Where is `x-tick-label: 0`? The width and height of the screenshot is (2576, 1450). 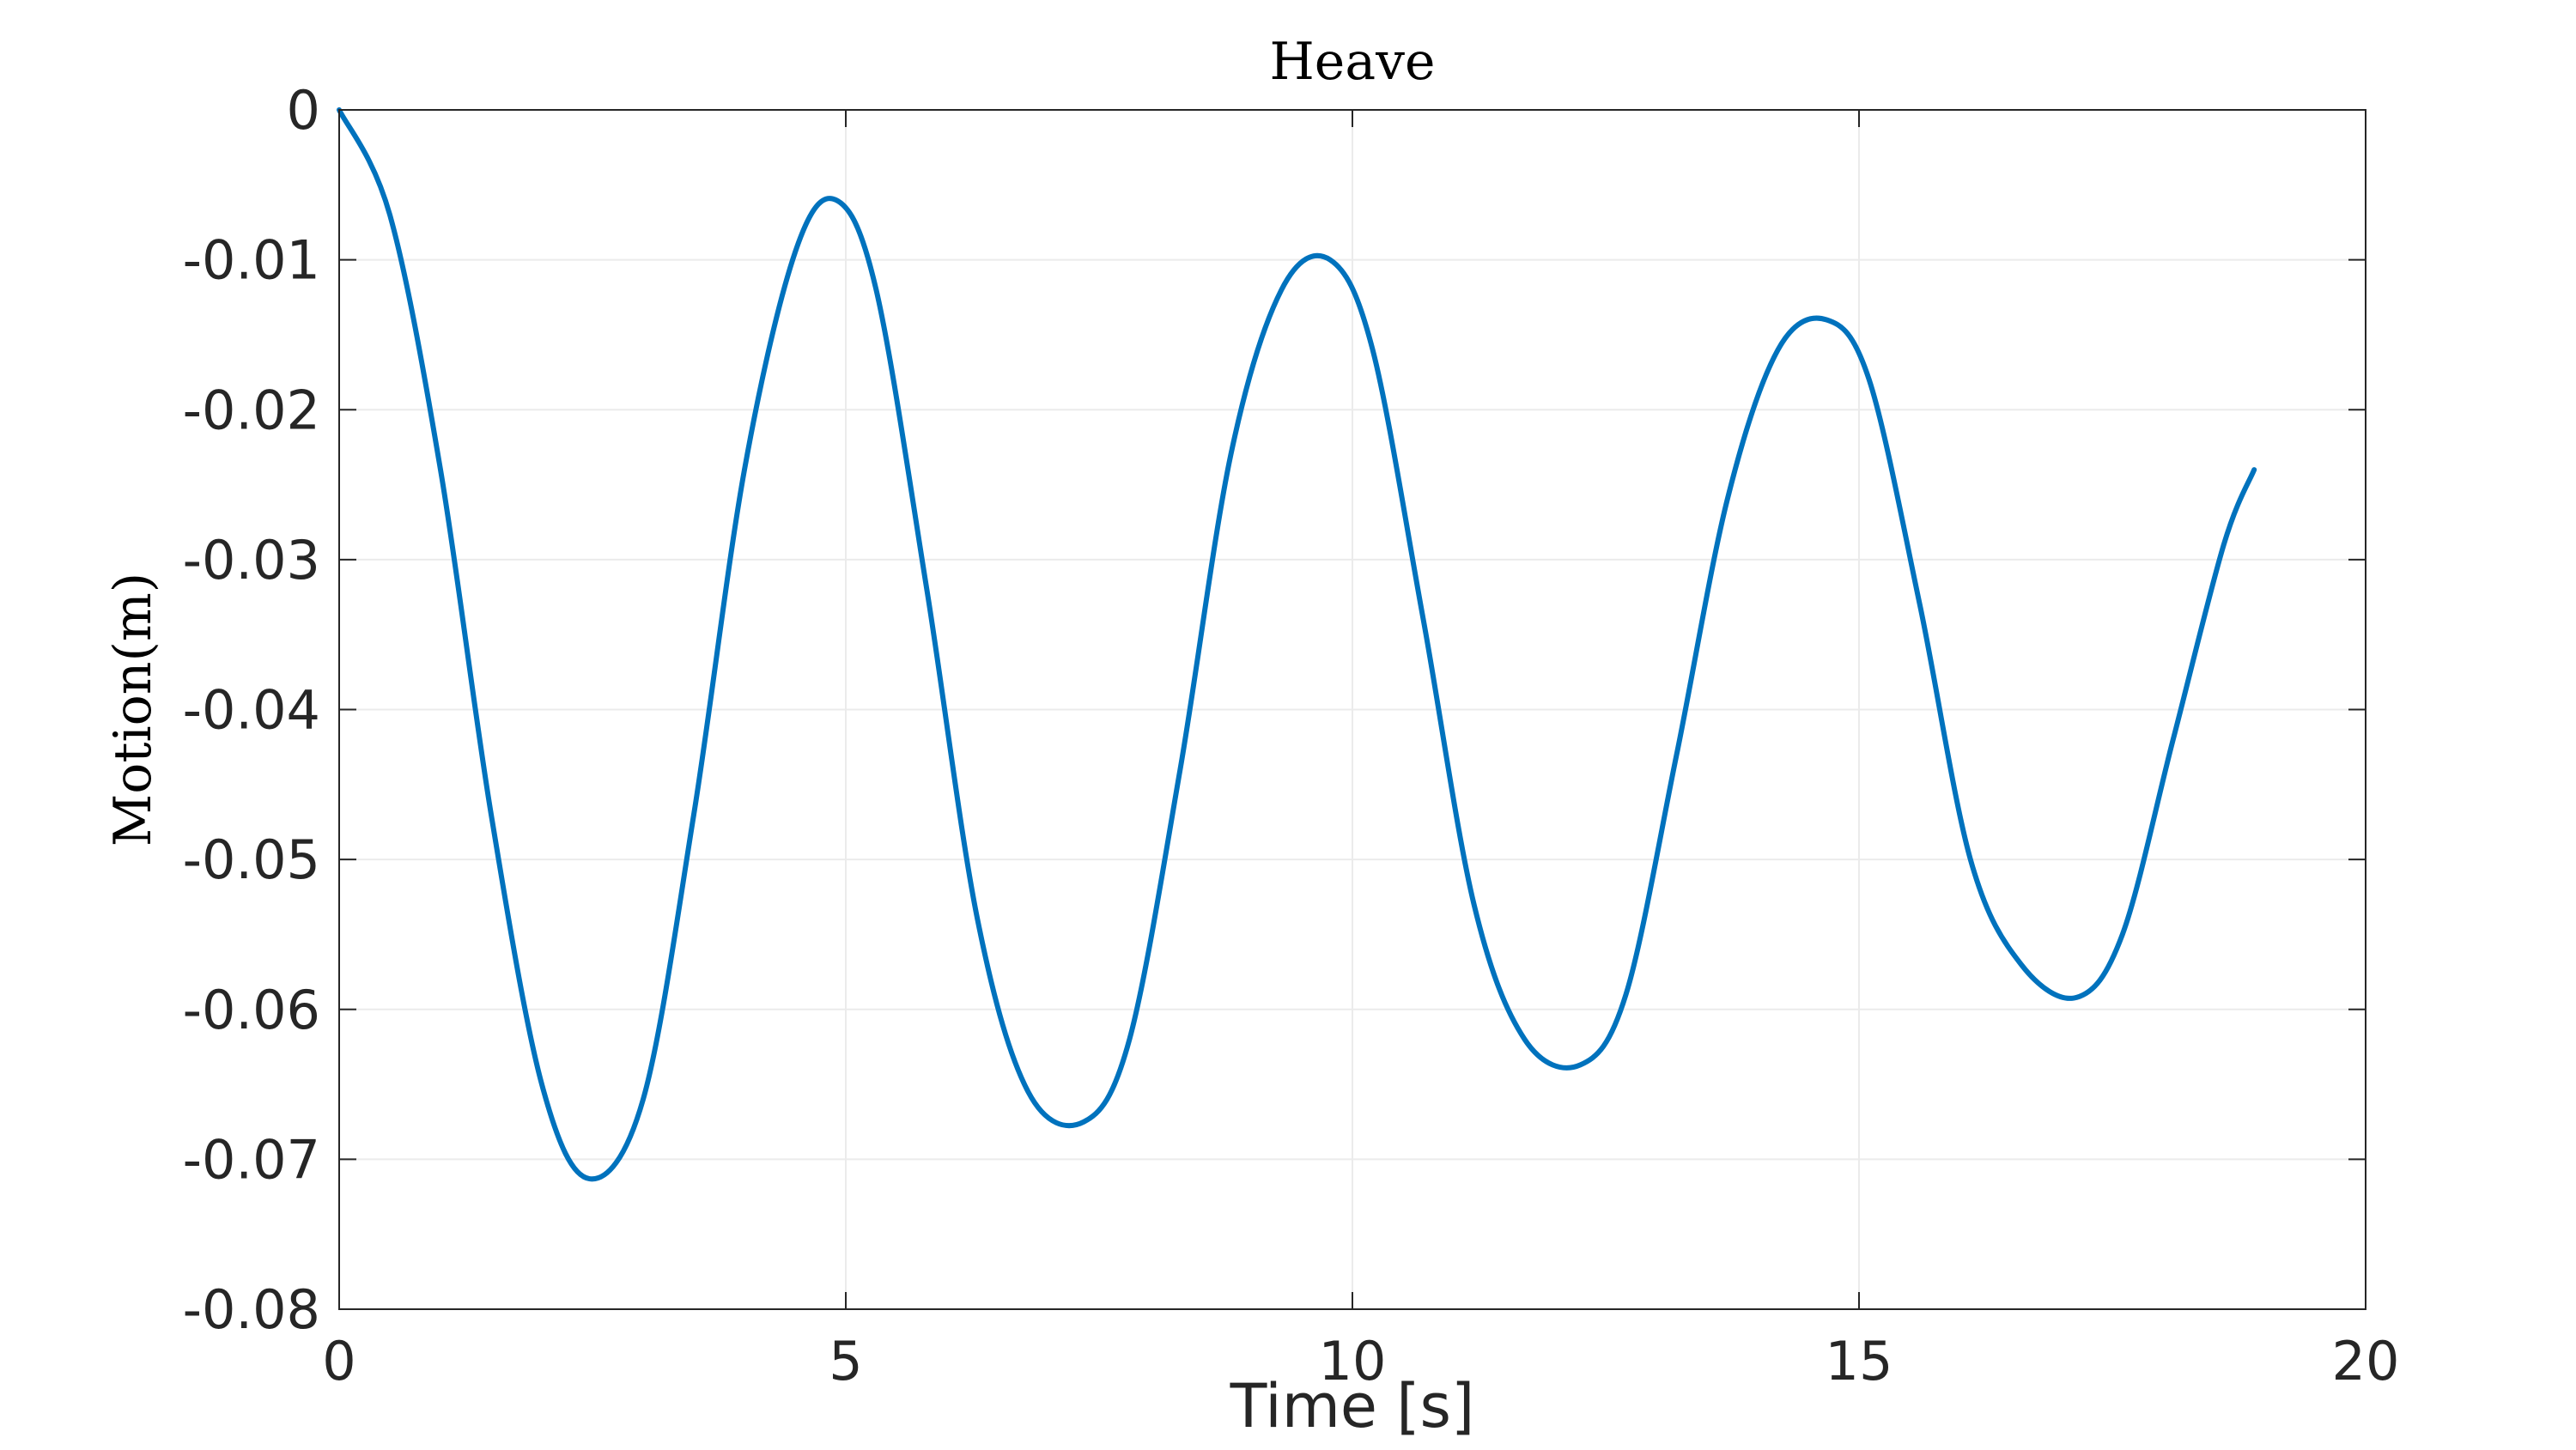 x-tick-label: 0 is located at coordinates (338, 1361).